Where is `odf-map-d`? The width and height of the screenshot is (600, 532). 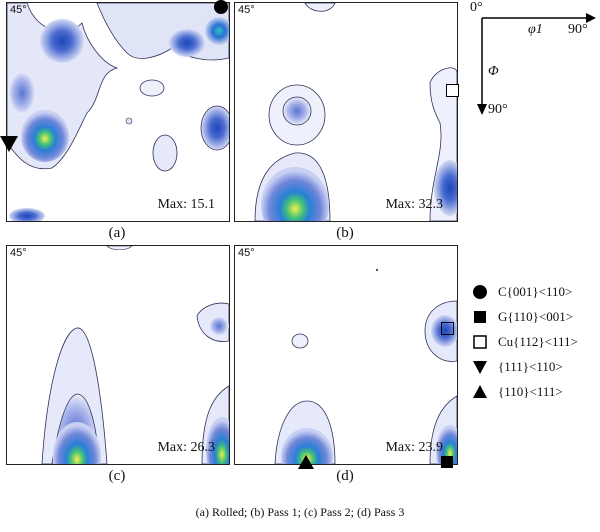
odf-map-d is located at coordinates (365, 366).